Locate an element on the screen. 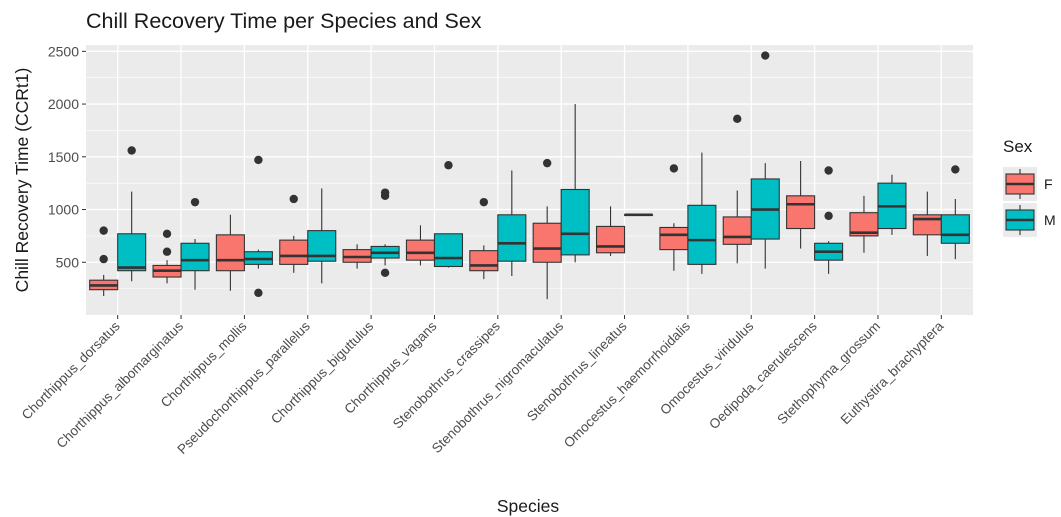 The height and width of the screenshot is (517, 1061). chart-title: Chill Recovery Time per Species and Sex is located at coordinates (284, 21).